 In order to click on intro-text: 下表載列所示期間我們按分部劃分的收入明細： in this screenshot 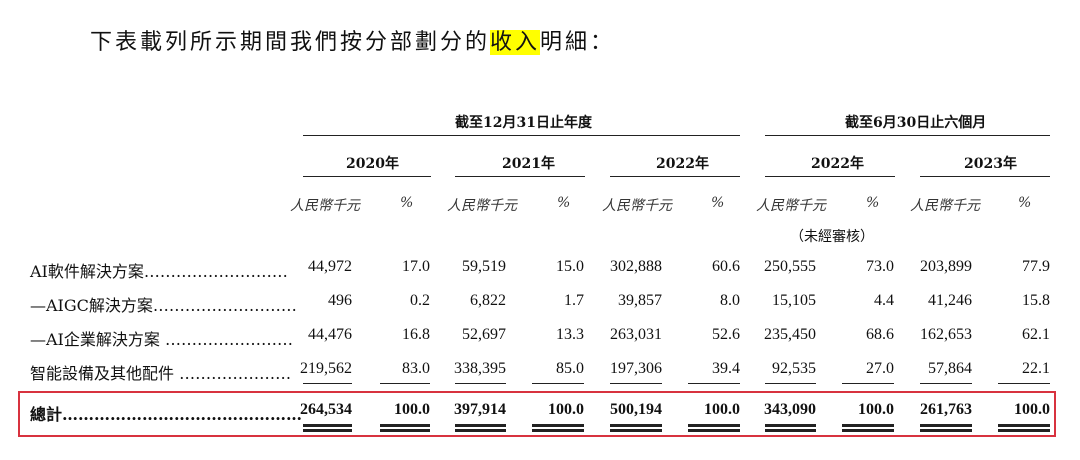, I will do `click(352, 40)`.